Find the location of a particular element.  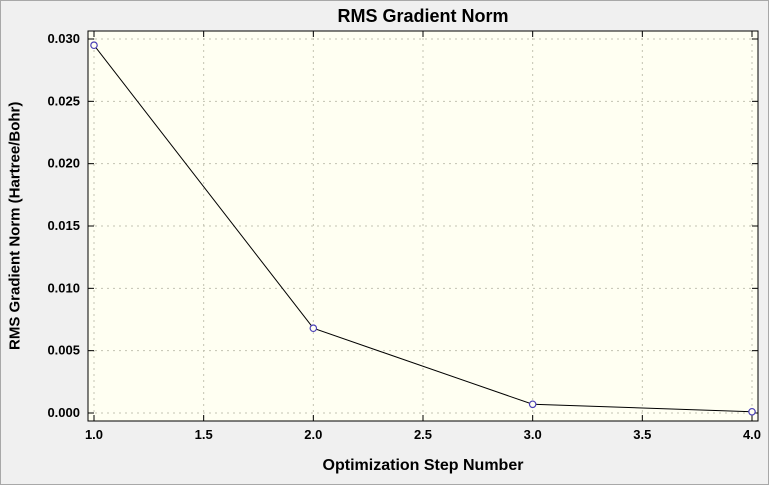

x-axis-label: Optimization Step Number is located at coordinates (423, 465).